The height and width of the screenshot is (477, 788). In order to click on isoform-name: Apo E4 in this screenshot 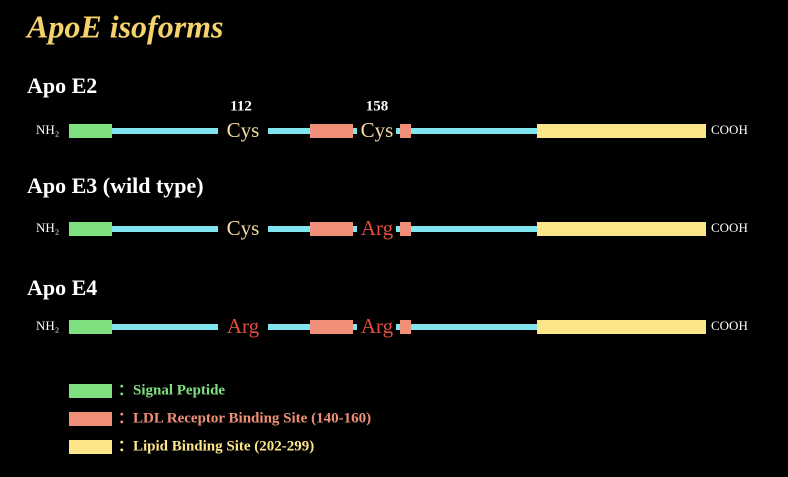, I will do `click(62, 287)`.